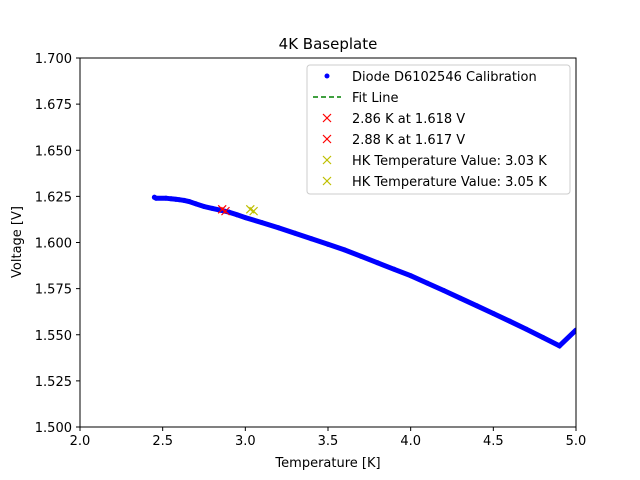 This screenshot has width=640, height=480. What do you see at coordinates (408, 140) in the screenshot?
I see `legend-entry-label: 2.88 K at 1.617 V` at bounding box center [408, 140].